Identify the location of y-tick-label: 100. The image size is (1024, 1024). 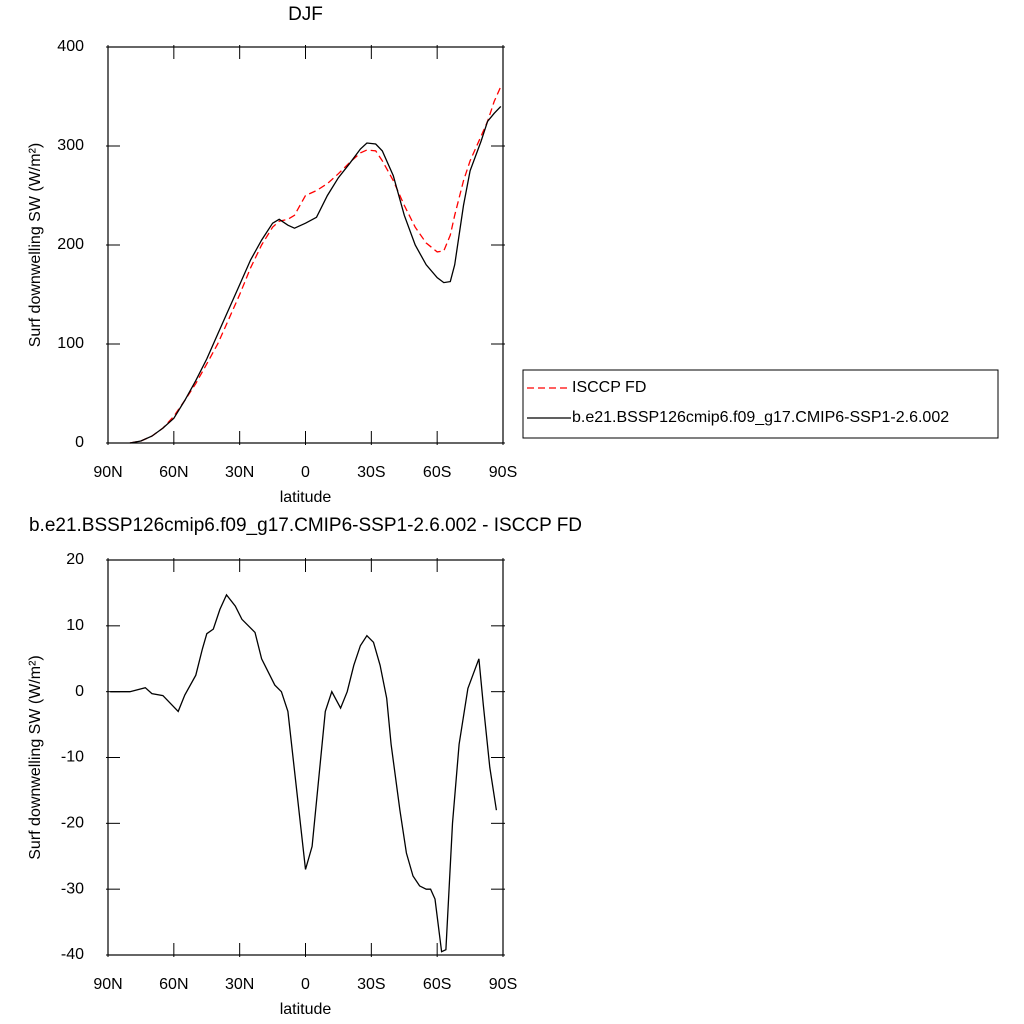
(70, 343).